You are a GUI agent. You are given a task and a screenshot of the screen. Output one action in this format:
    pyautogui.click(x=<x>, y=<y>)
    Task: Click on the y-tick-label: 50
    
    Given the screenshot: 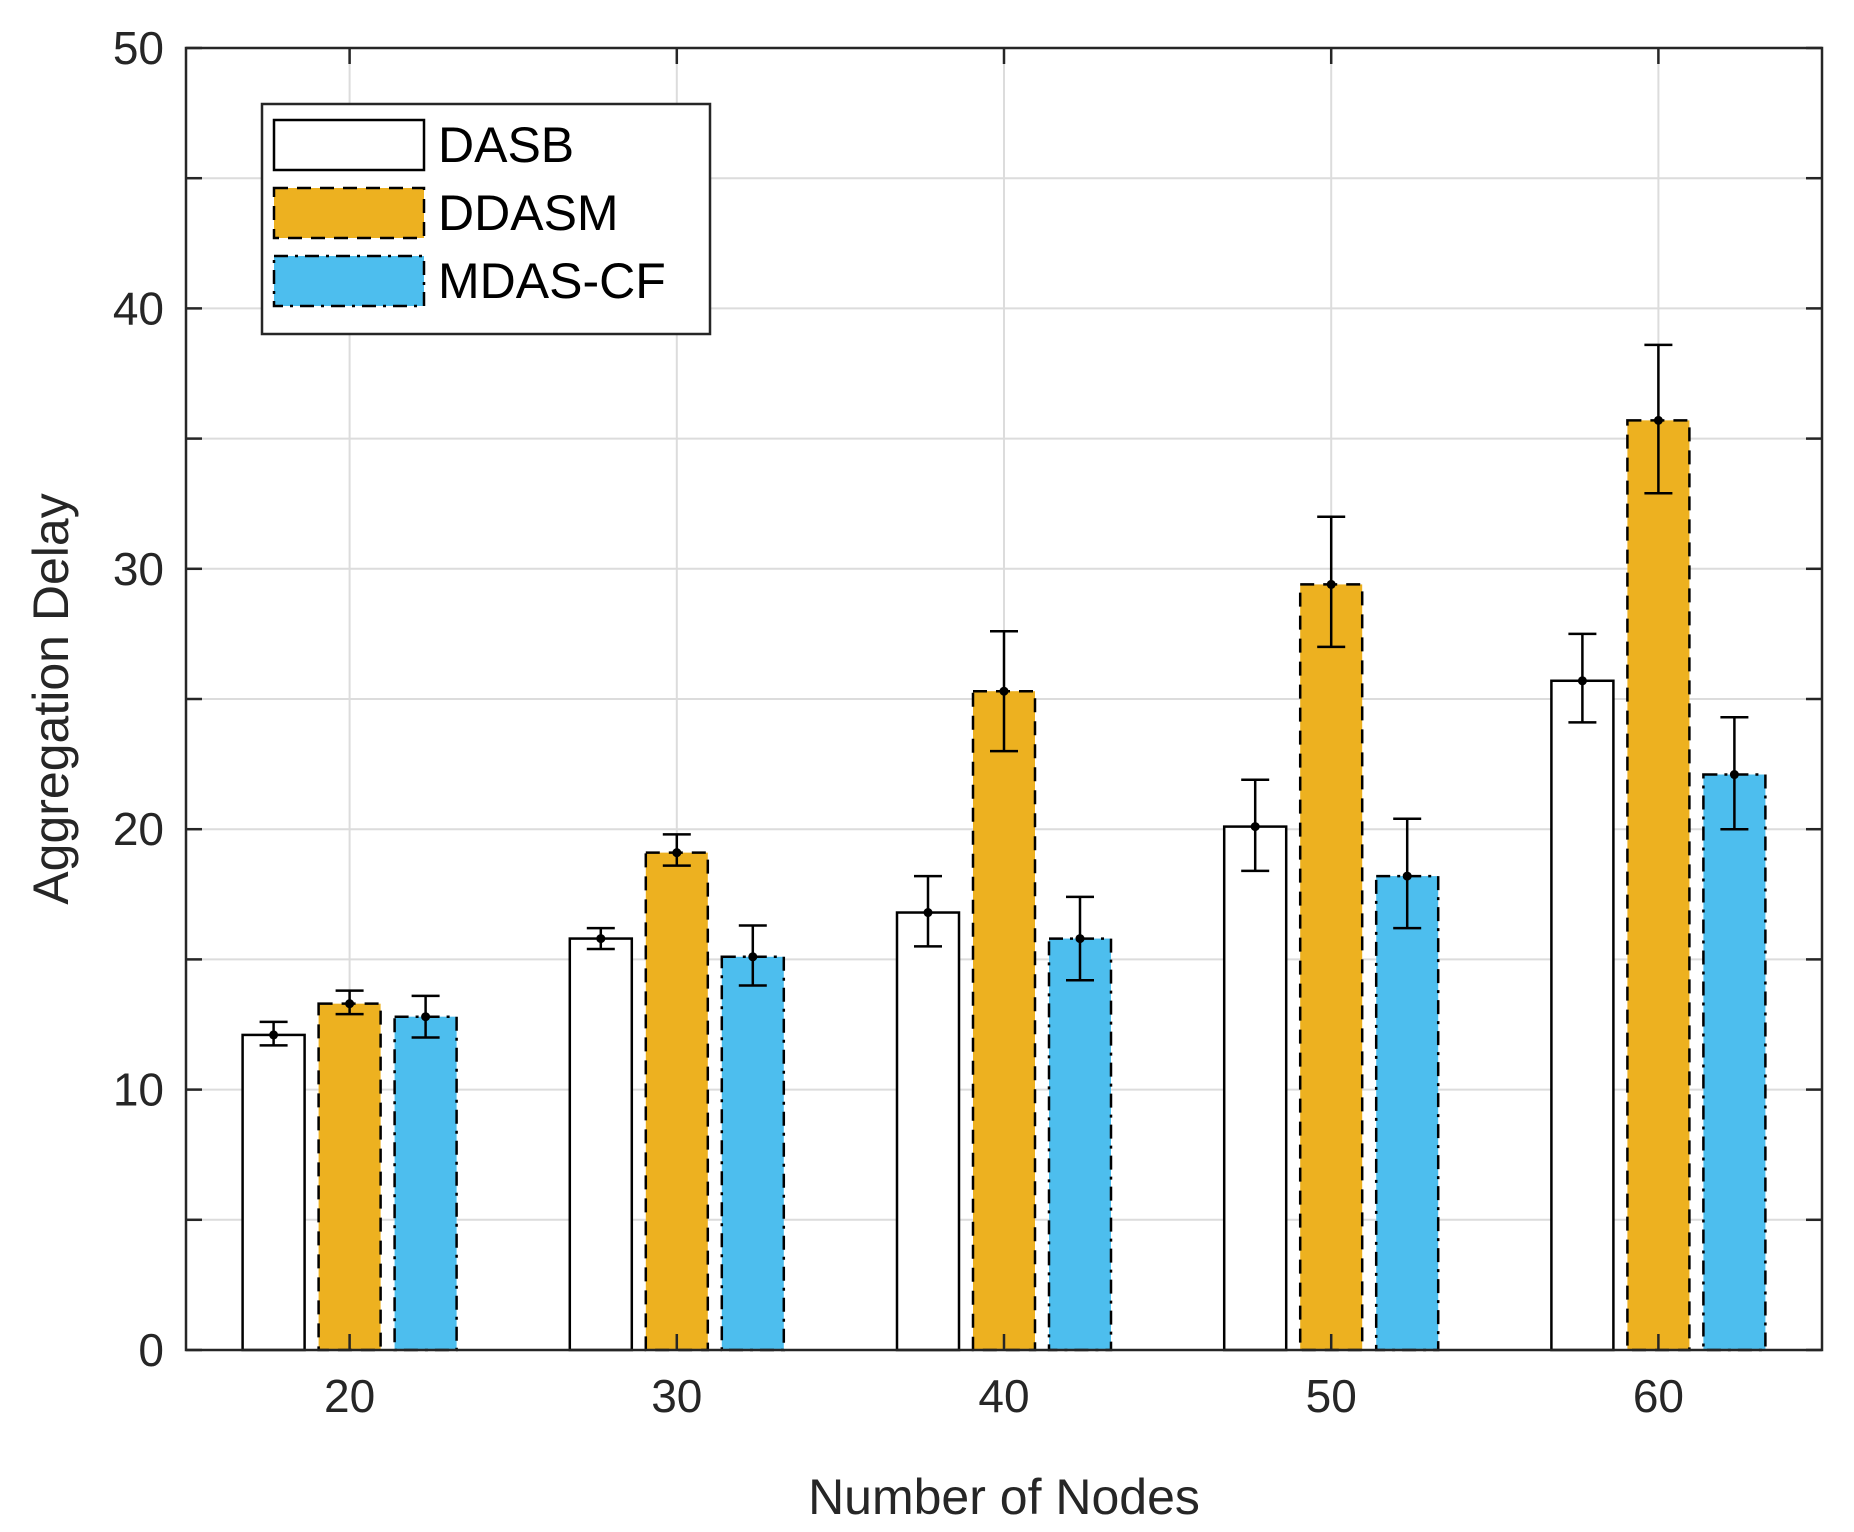 What is the action you would take?
    pyautogui.click(x=138, y=48)
    